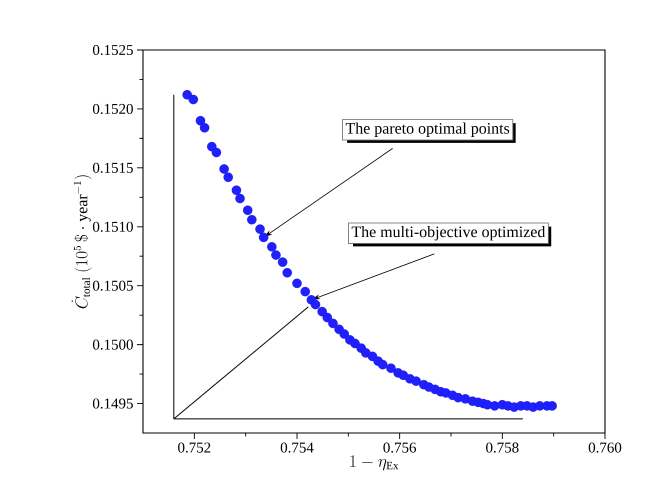 This screenshot has height=497, width=654. Describe the element at coordinates (194, 447) in the screenshot. I see `x-tick-label: 0.752` at that location.